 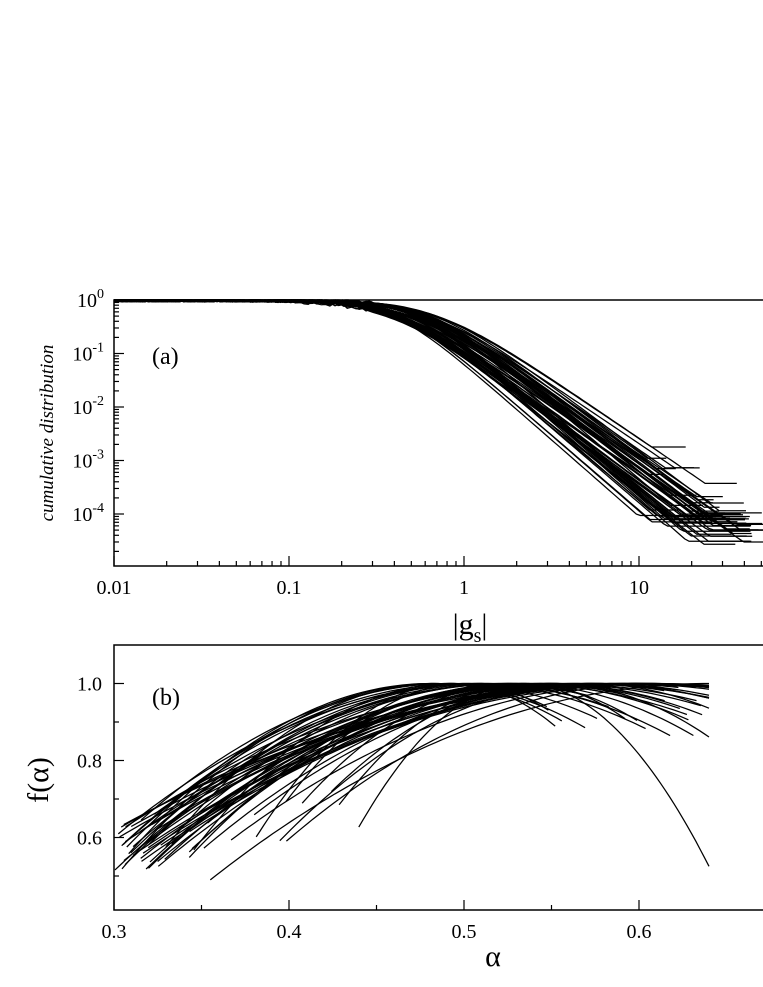 What do you see at coordinates (493, 956) in the screenshot?
I see `panel-b-x-axis-title: α` at bounding box center [493, 956].